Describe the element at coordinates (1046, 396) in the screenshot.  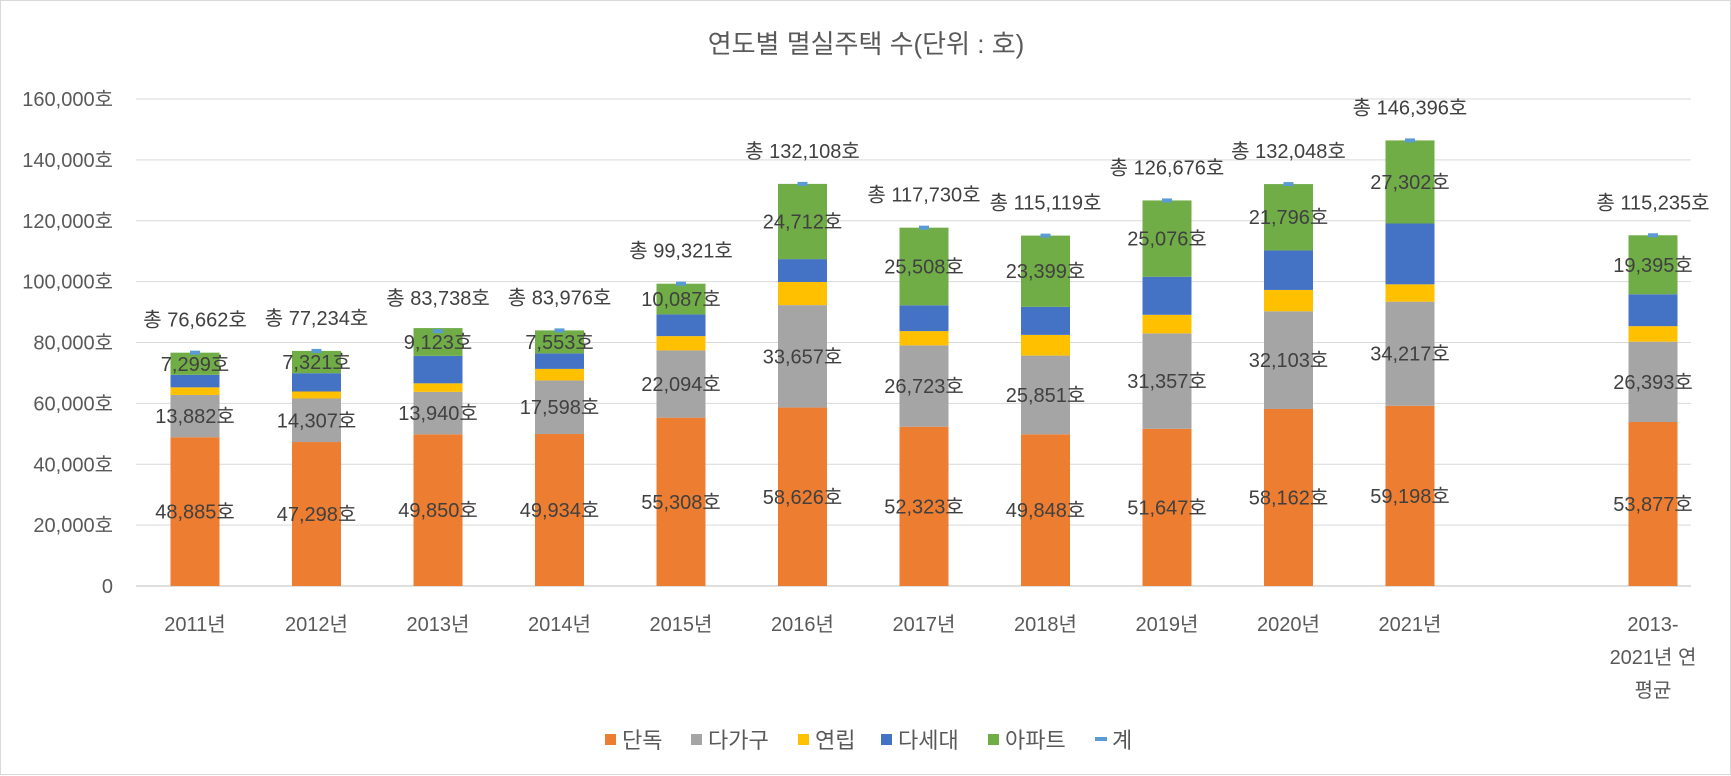
I see `segment-label: 25,851호` at that location.